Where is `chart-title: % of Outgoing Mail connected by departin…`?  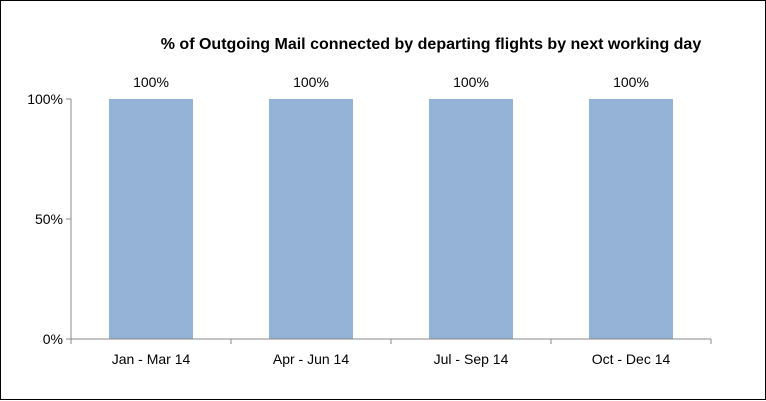
chart-title: % of Outgoing Mail connected by departin… is located at coordinates (431, 44).